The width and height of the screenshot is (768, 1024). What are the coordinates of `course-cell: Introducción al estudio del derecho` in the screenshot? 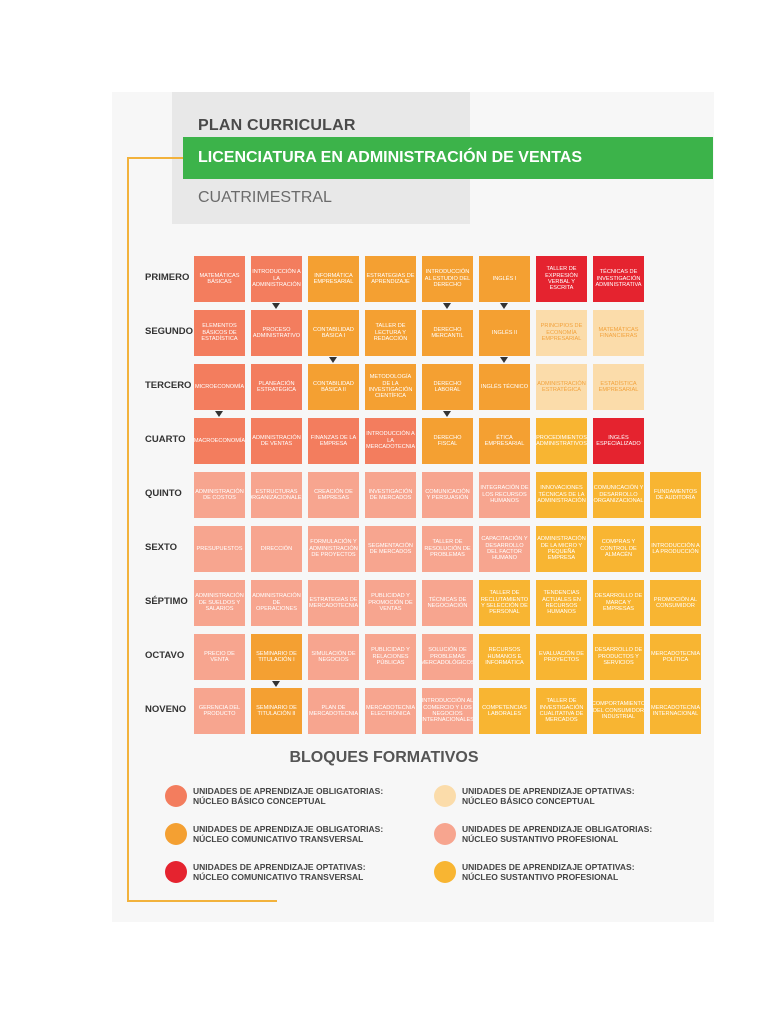 It's located at (447, 279).